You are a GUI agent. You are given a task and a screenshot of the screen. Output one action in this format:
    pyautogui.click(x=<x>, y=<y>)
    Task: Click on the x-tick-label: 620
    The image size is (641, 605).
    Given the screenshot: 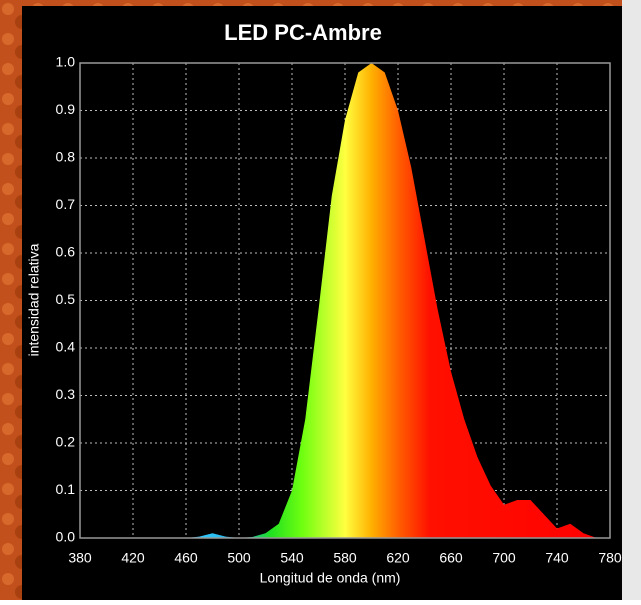 What is the action you would take?
    pyautogui.click(x=398, y=558)
    